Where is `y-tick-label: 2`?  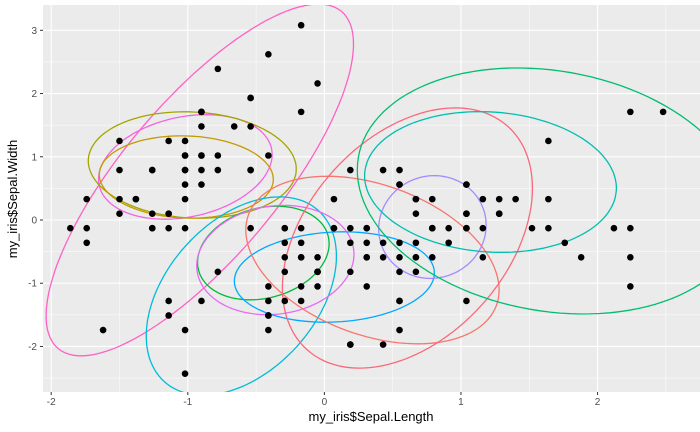 y-tick-label: 2 is located at coordinates (34, 94).